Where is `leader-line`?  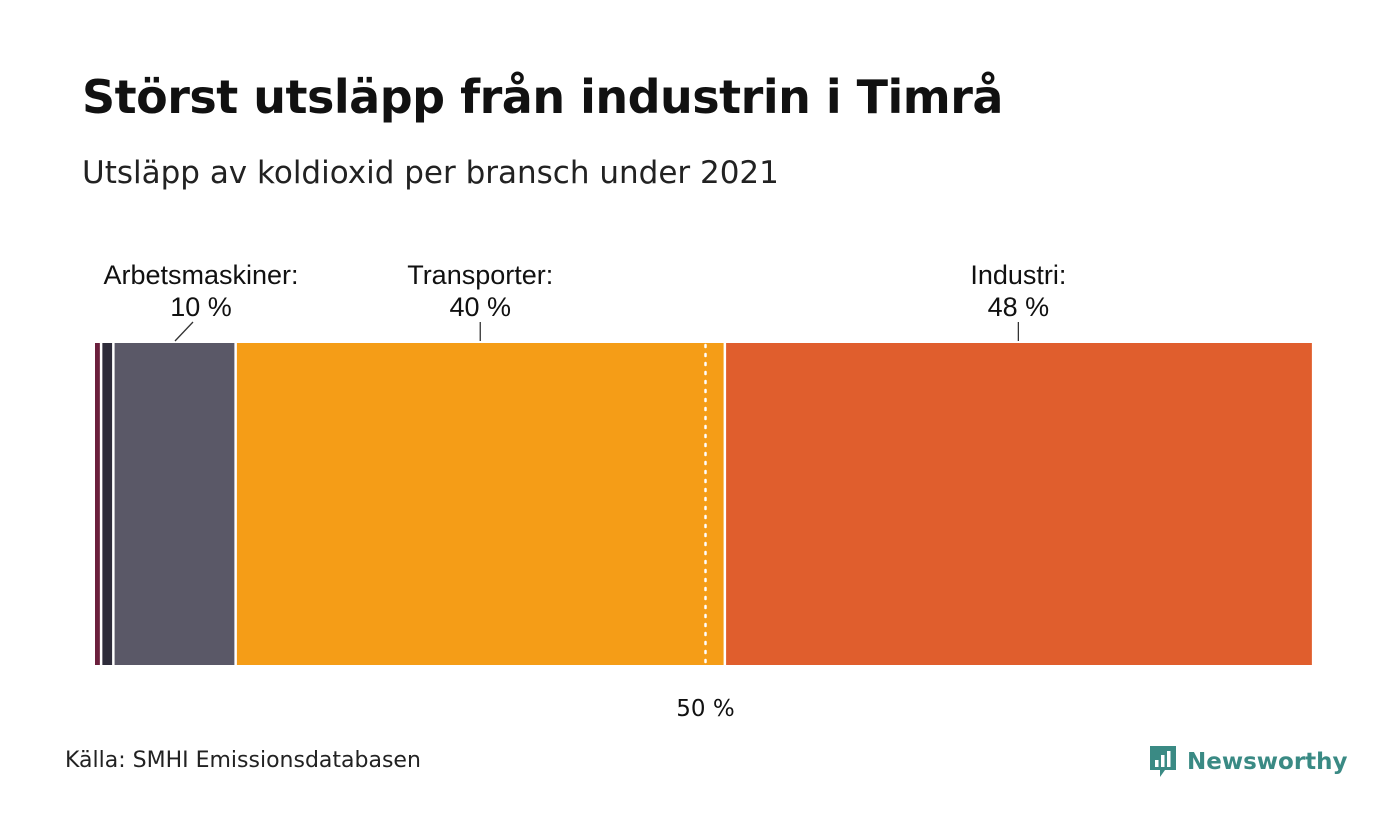
leader-line is located at coordinates (184, 331).